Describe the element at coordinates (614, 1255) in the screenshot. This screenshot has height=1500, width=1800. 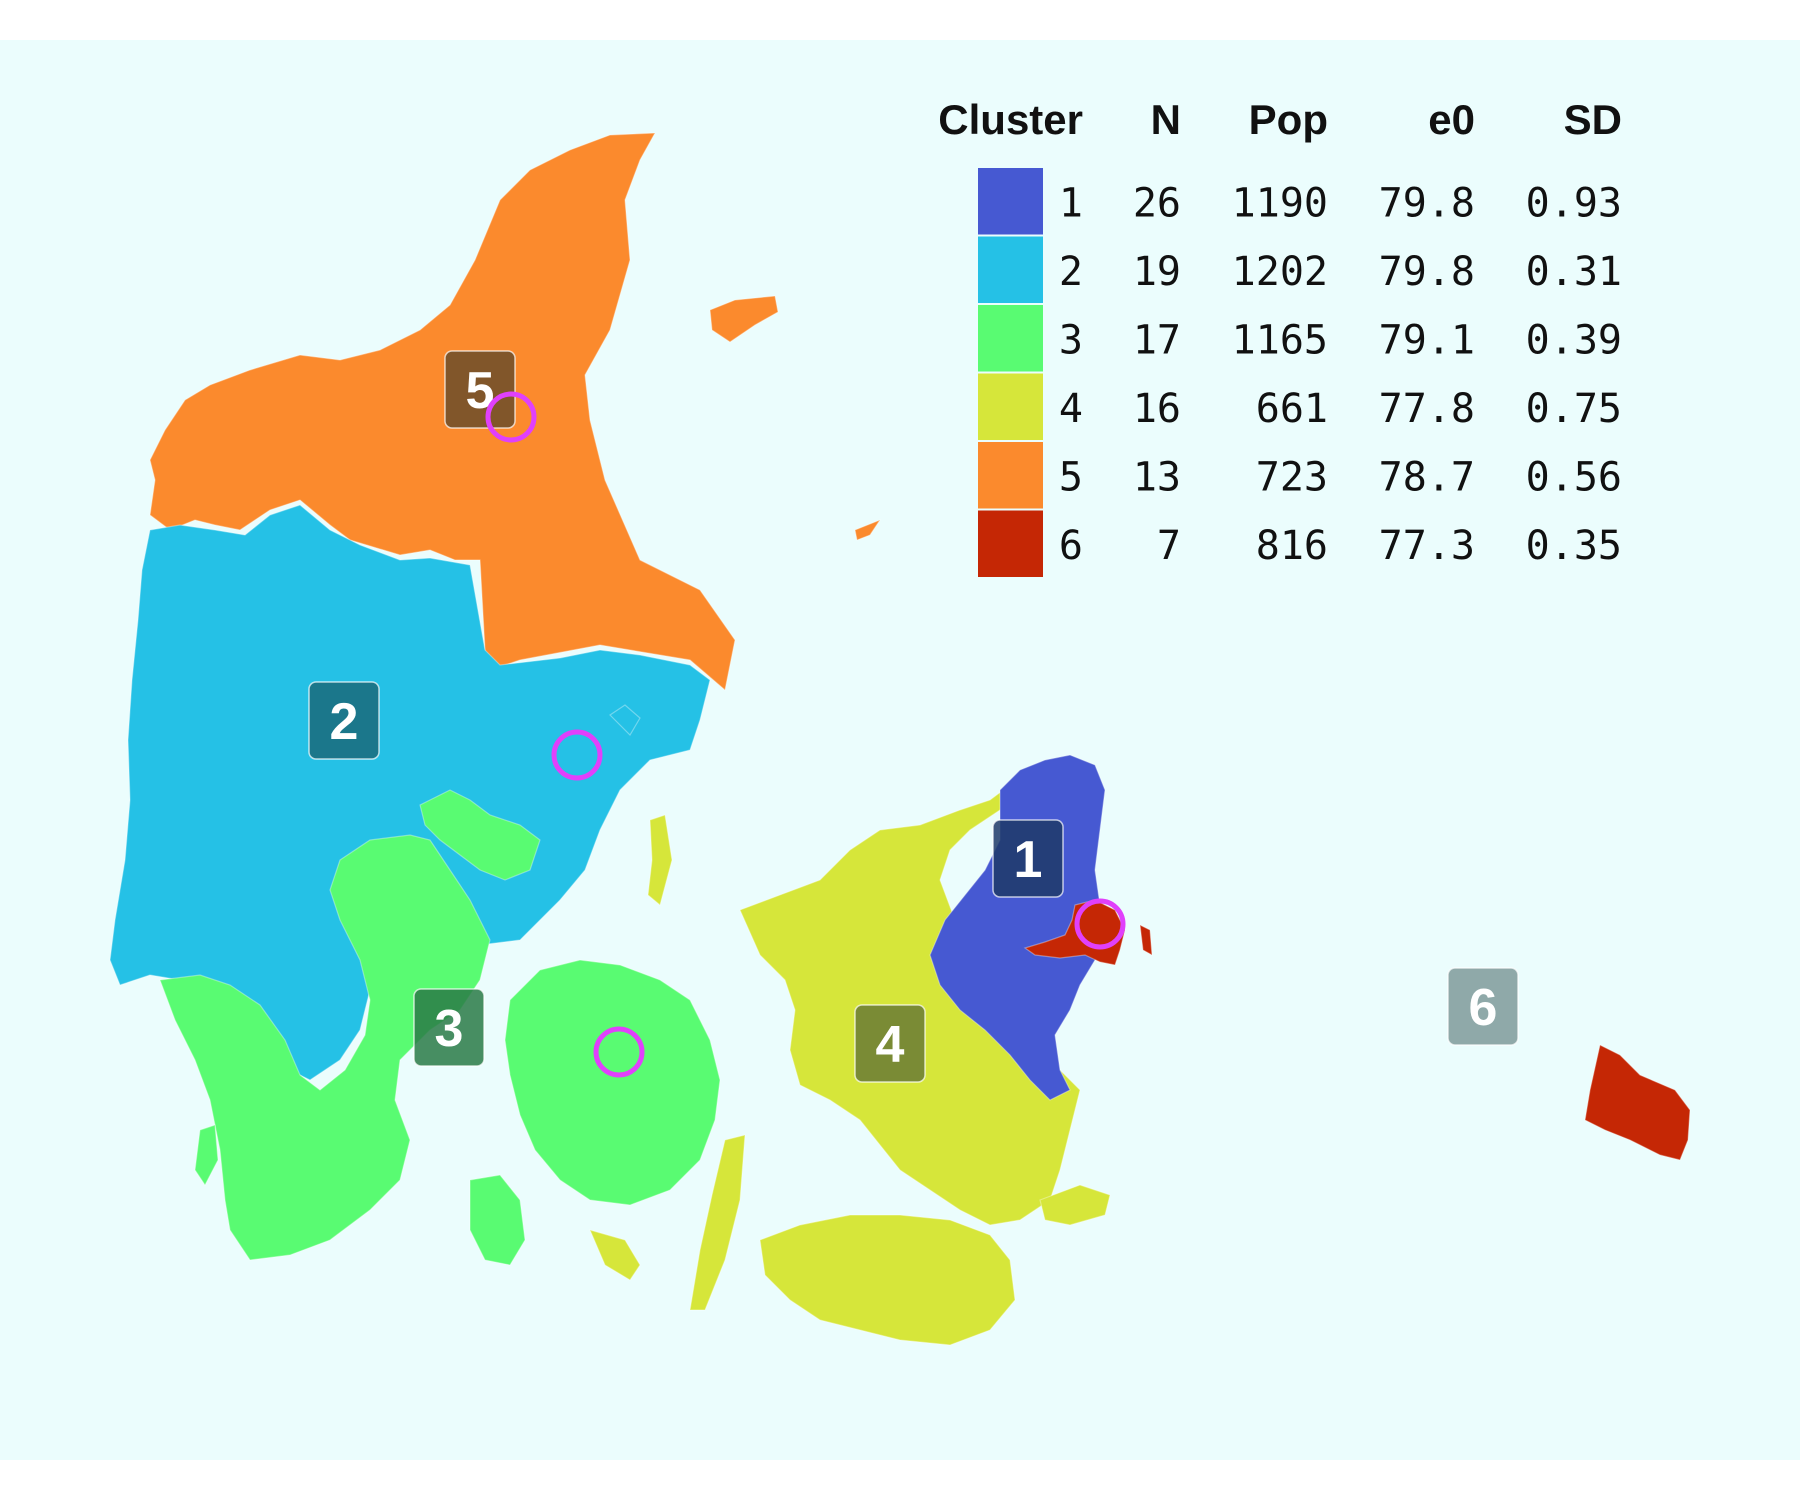
I see `island-aero` at that location.